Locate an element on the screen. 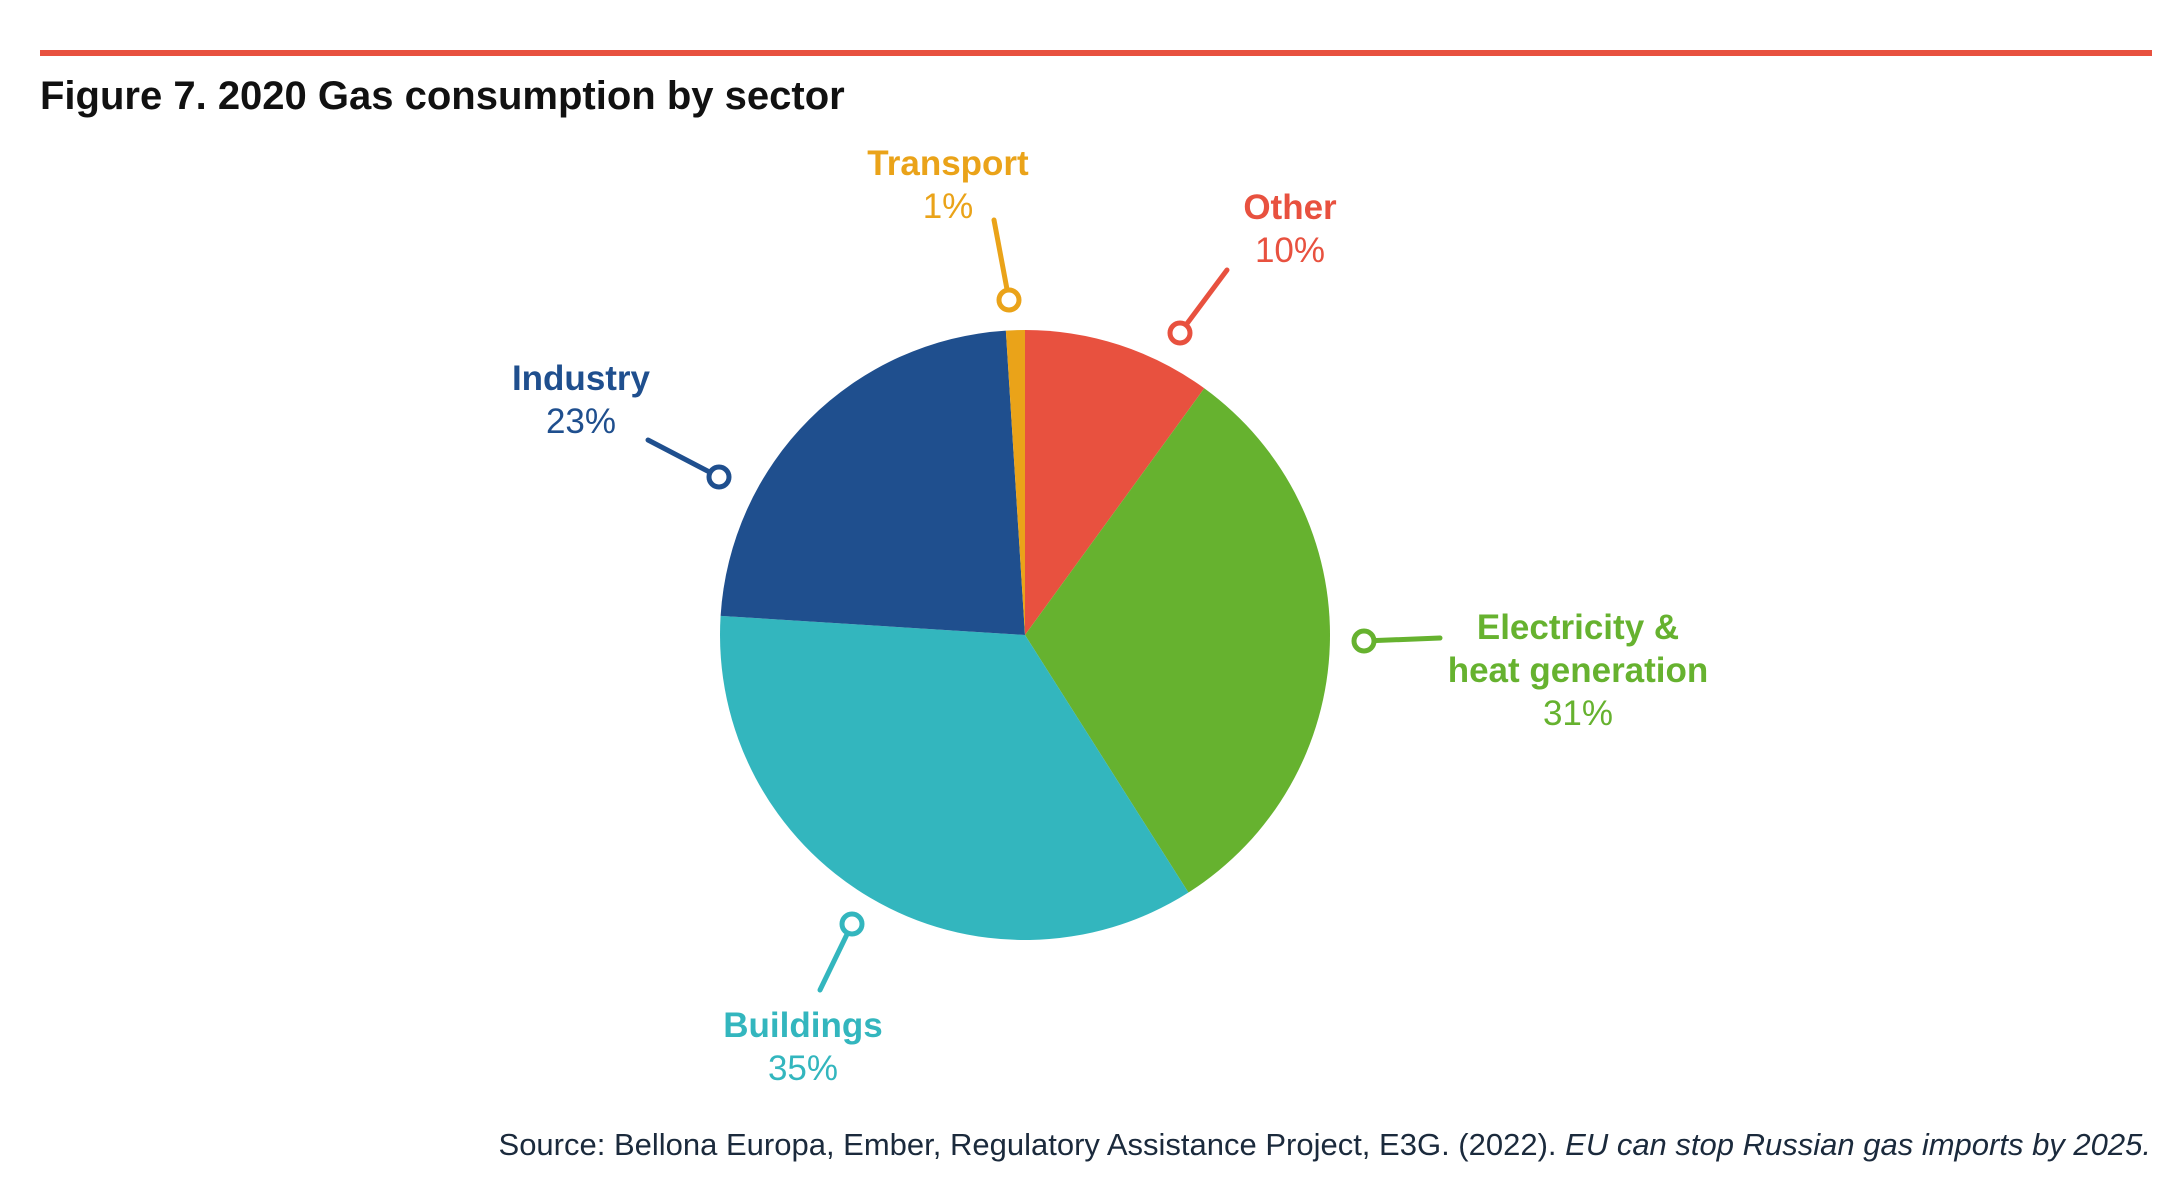 The image size is (2181, 1182). callout-marker-buildings is located at coordinates (852, 924).